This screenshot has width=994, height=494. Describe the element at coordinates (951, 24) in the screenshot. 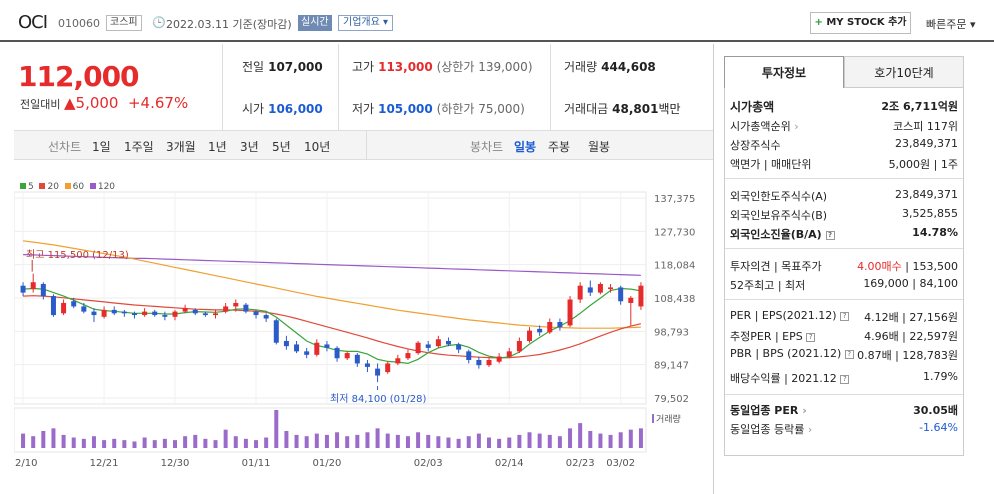

I see `quick-order-link: 빠른주문 ▾` at that location.